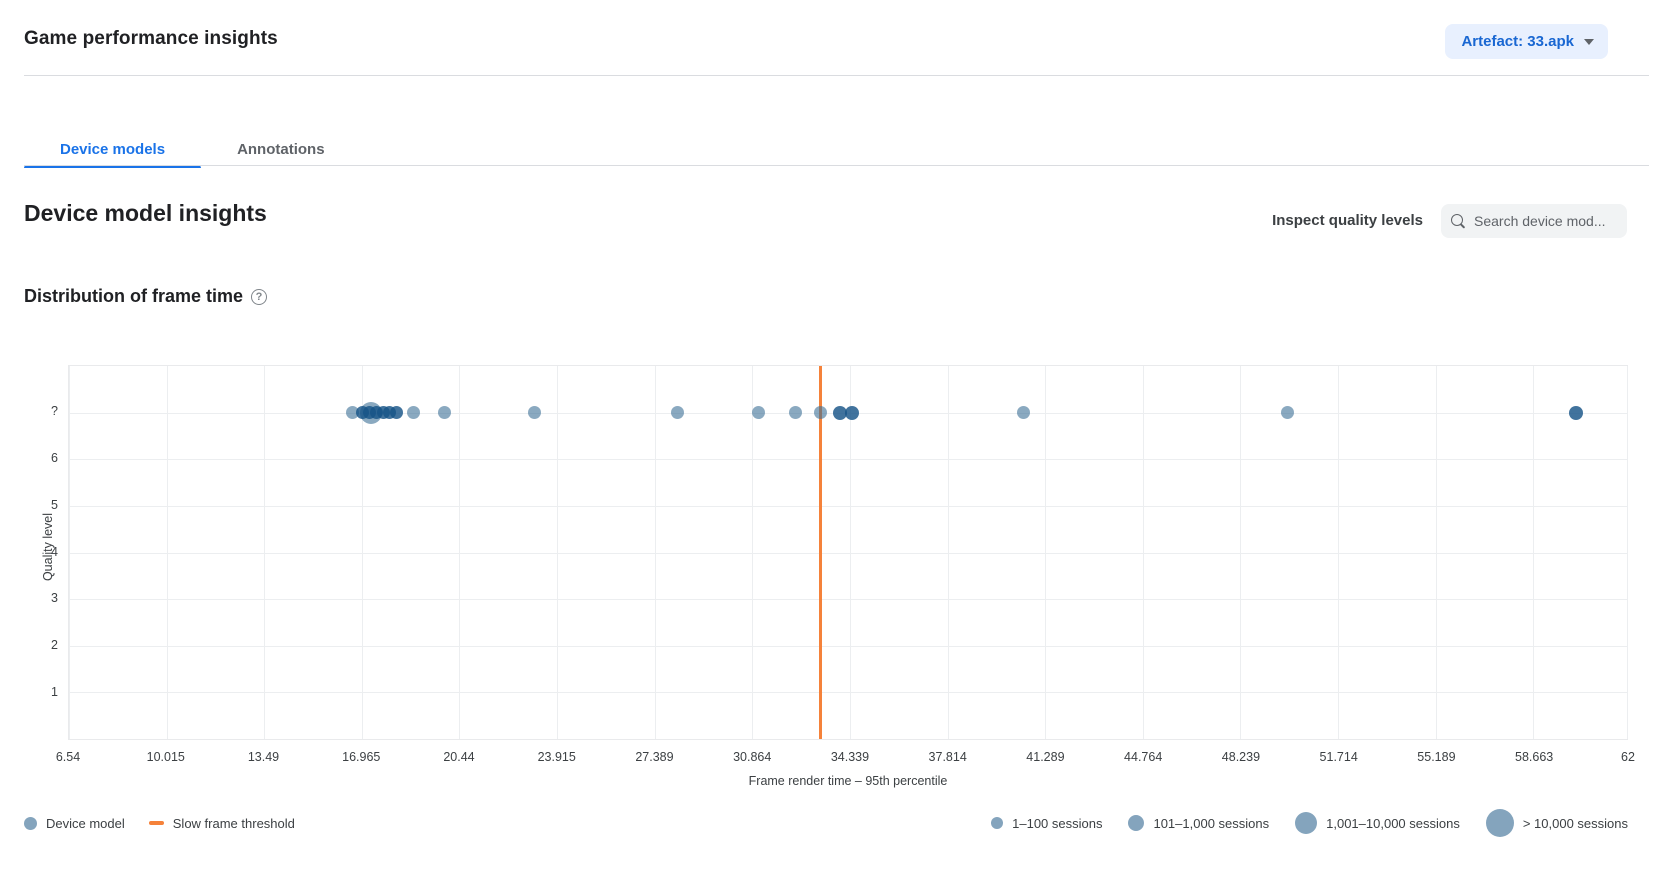 The height and width of the screenshot is (870, 1673). Describe the element at coordinates (30, 823) in the screenshot. I see `device-model-dot-icon` at that location.